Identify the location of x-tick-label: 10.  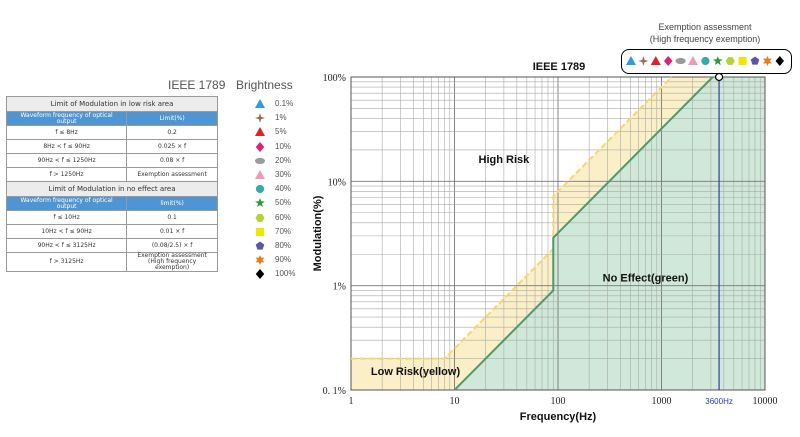
(455, 401).